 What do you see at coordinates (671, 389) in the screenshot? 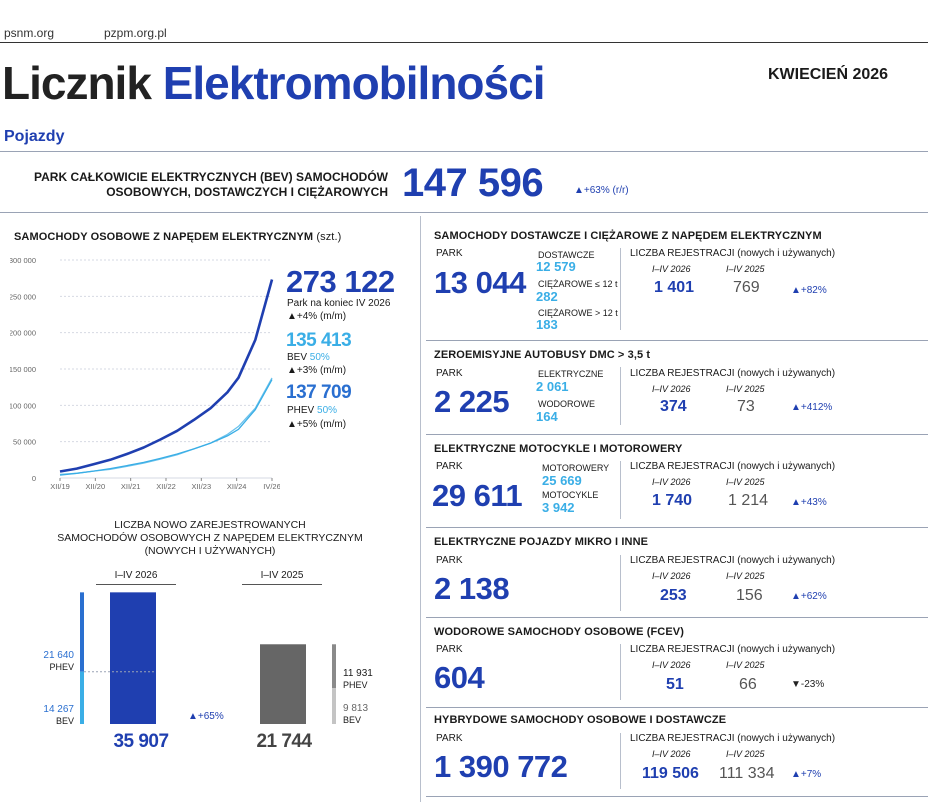
I see `buses-y1: I–IV 2026` at bounding box center [671, 389].